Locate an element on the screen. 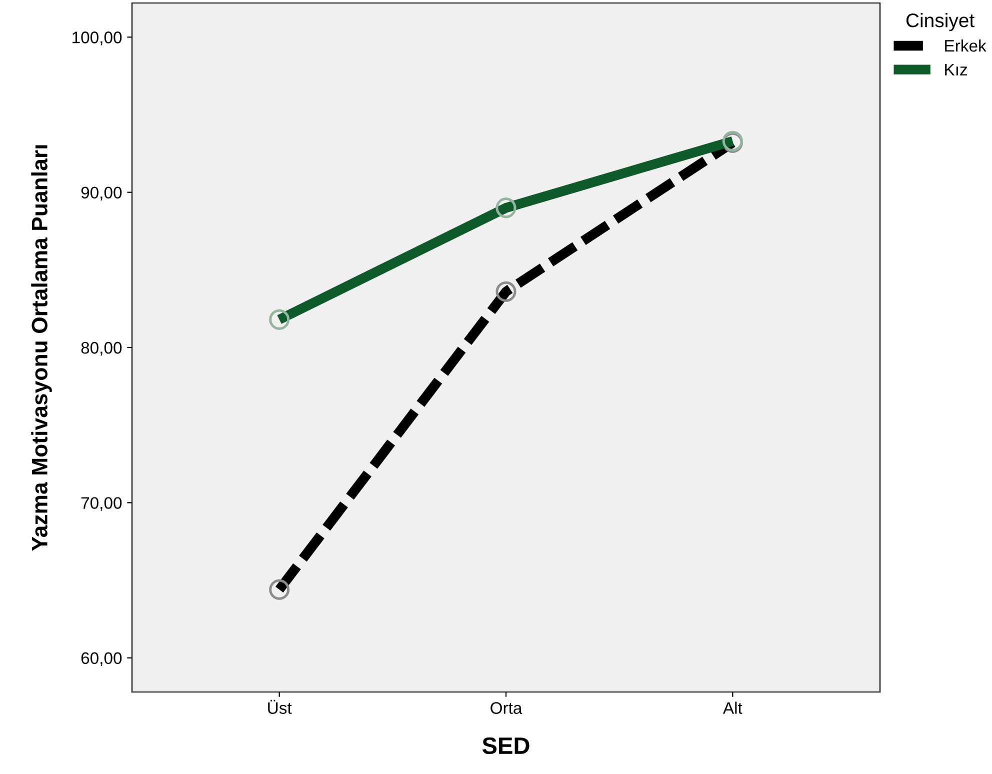  y-axis-title: Yazma Motivasyonu Ortalama Puanları is located at coordinates (41, 348).